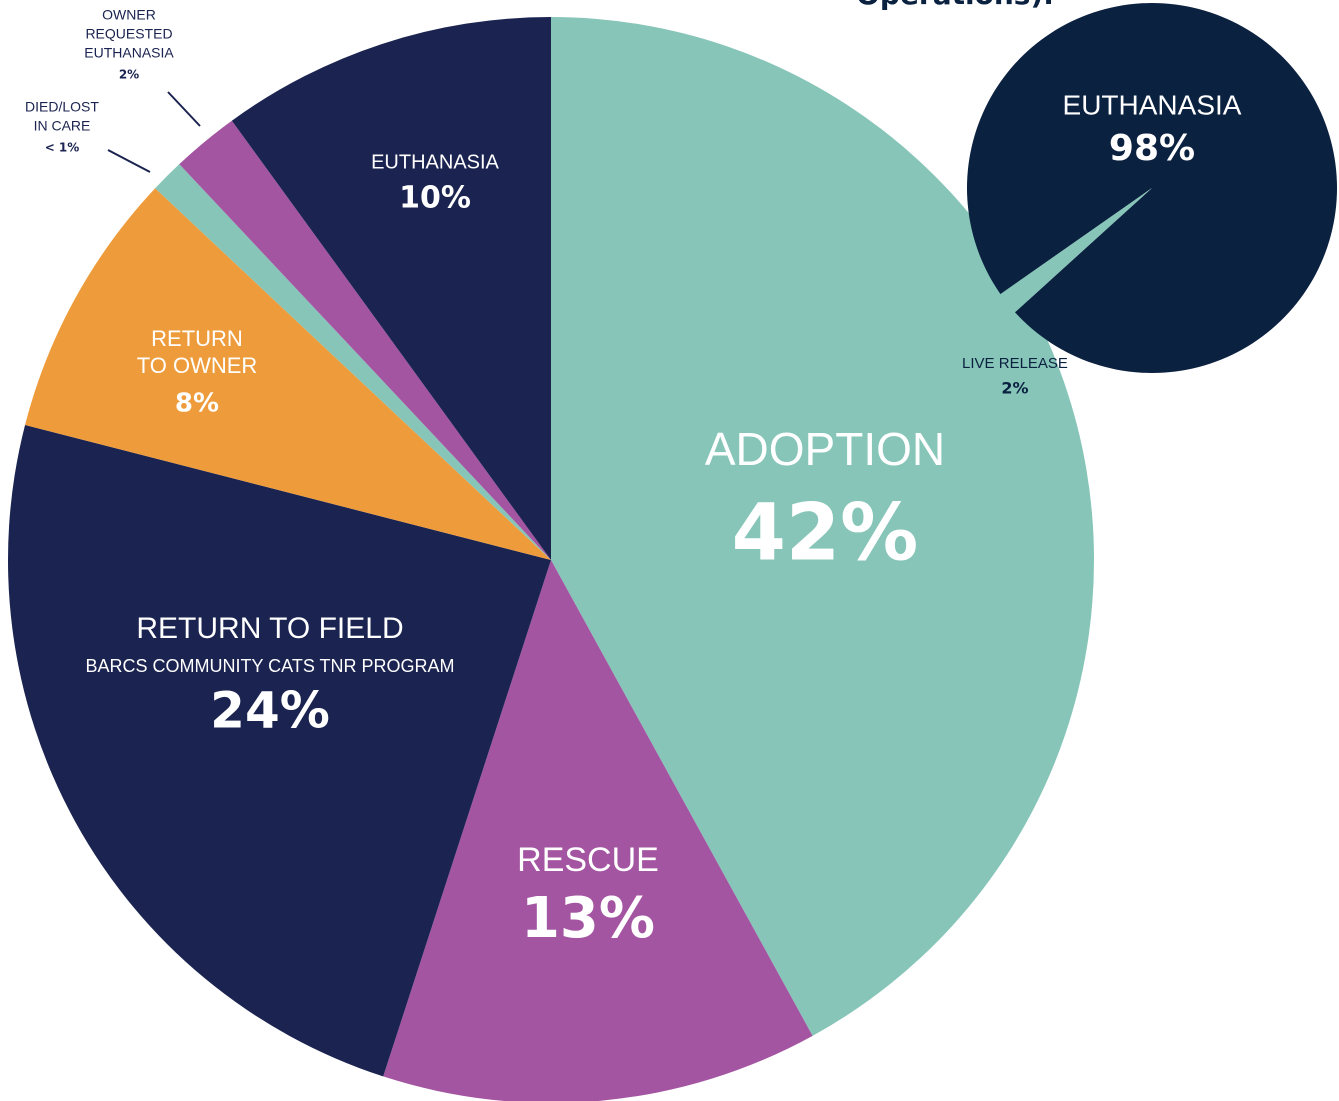 Image resolution: width=1339 pixels, height=1101 pixels. What do you see at coordinates (588, 918) in the screenshot?
I see `value-label: 13%` at bounding box center [588, 918].